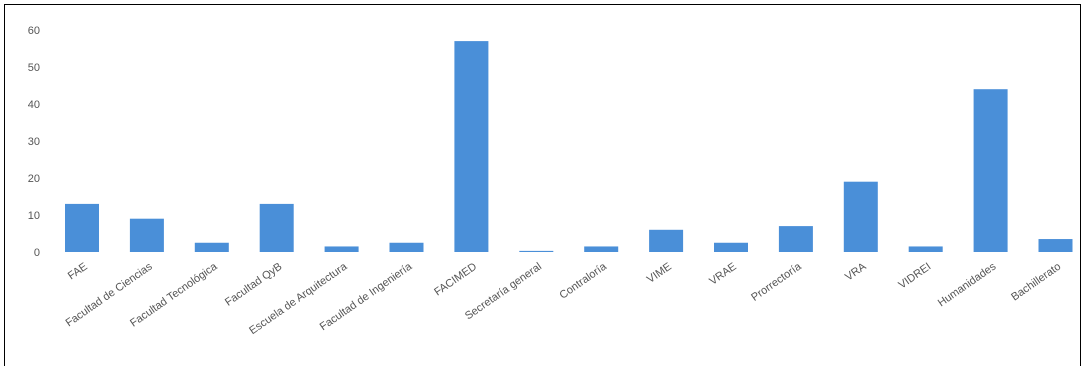  What do you see at coordinates (856, 271) in the screenshot?
I see `x-tick-label: VRA` at bounding box center [856, 271].